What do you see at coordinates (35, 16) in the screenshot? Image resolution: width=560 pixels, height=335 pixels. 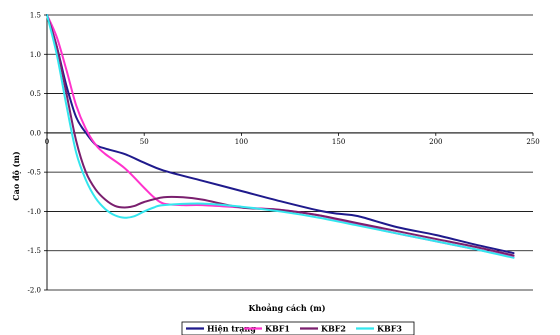 I see `y-tick-label: 1.5` at bounding box center [35, 16].